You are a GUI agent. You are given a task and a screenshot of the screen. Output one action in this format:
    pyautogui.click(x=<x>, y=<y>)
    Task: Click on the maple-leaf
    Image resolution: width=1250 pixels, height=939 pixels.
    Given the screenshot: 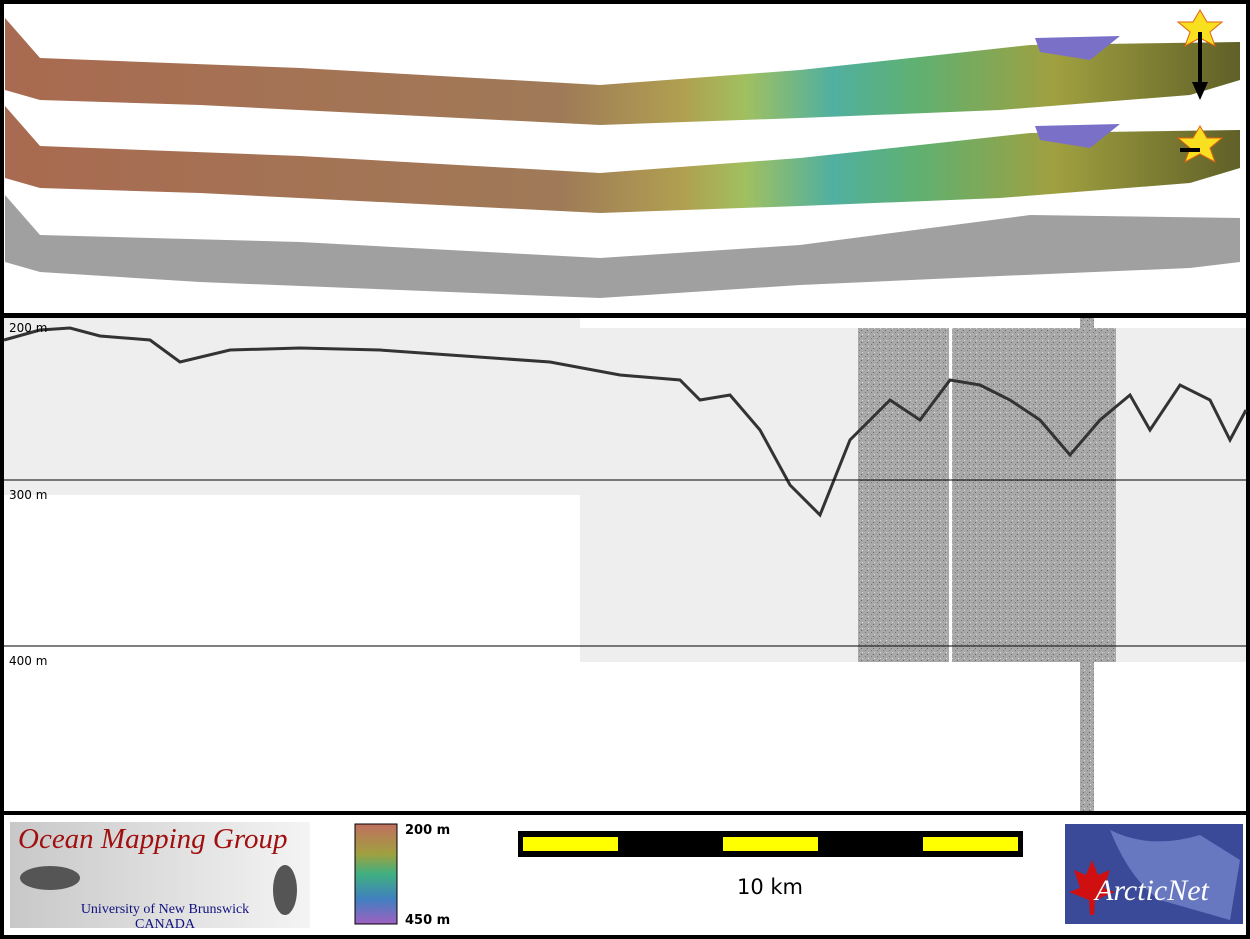 What is the action you would take?
    pyautogui.click(x=1092, y=887)
    